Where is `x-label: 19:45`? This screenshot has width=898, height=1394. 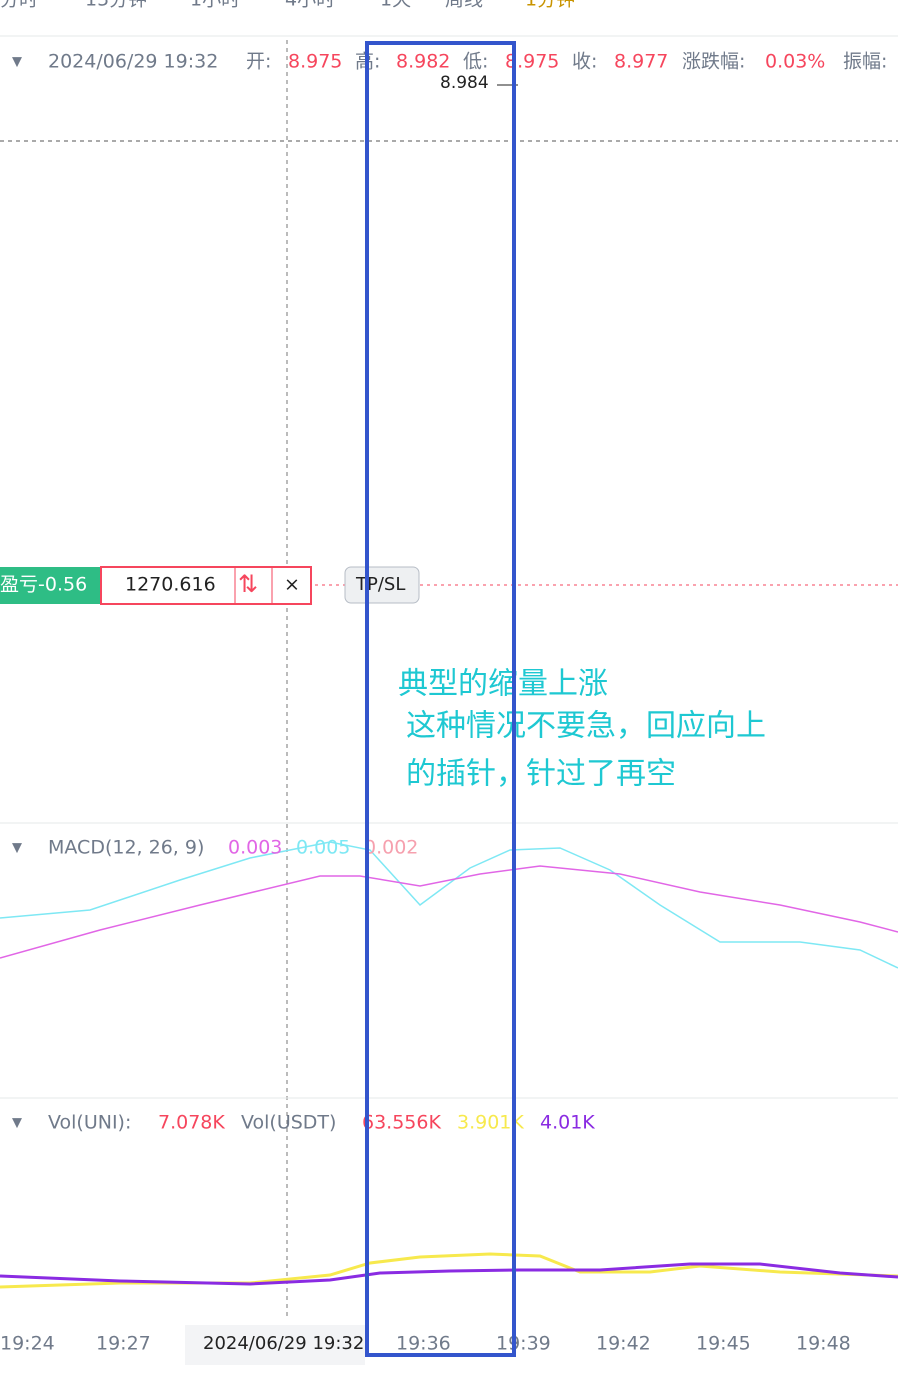
x-label: 19:45 is located at coordinates (723, 1344).